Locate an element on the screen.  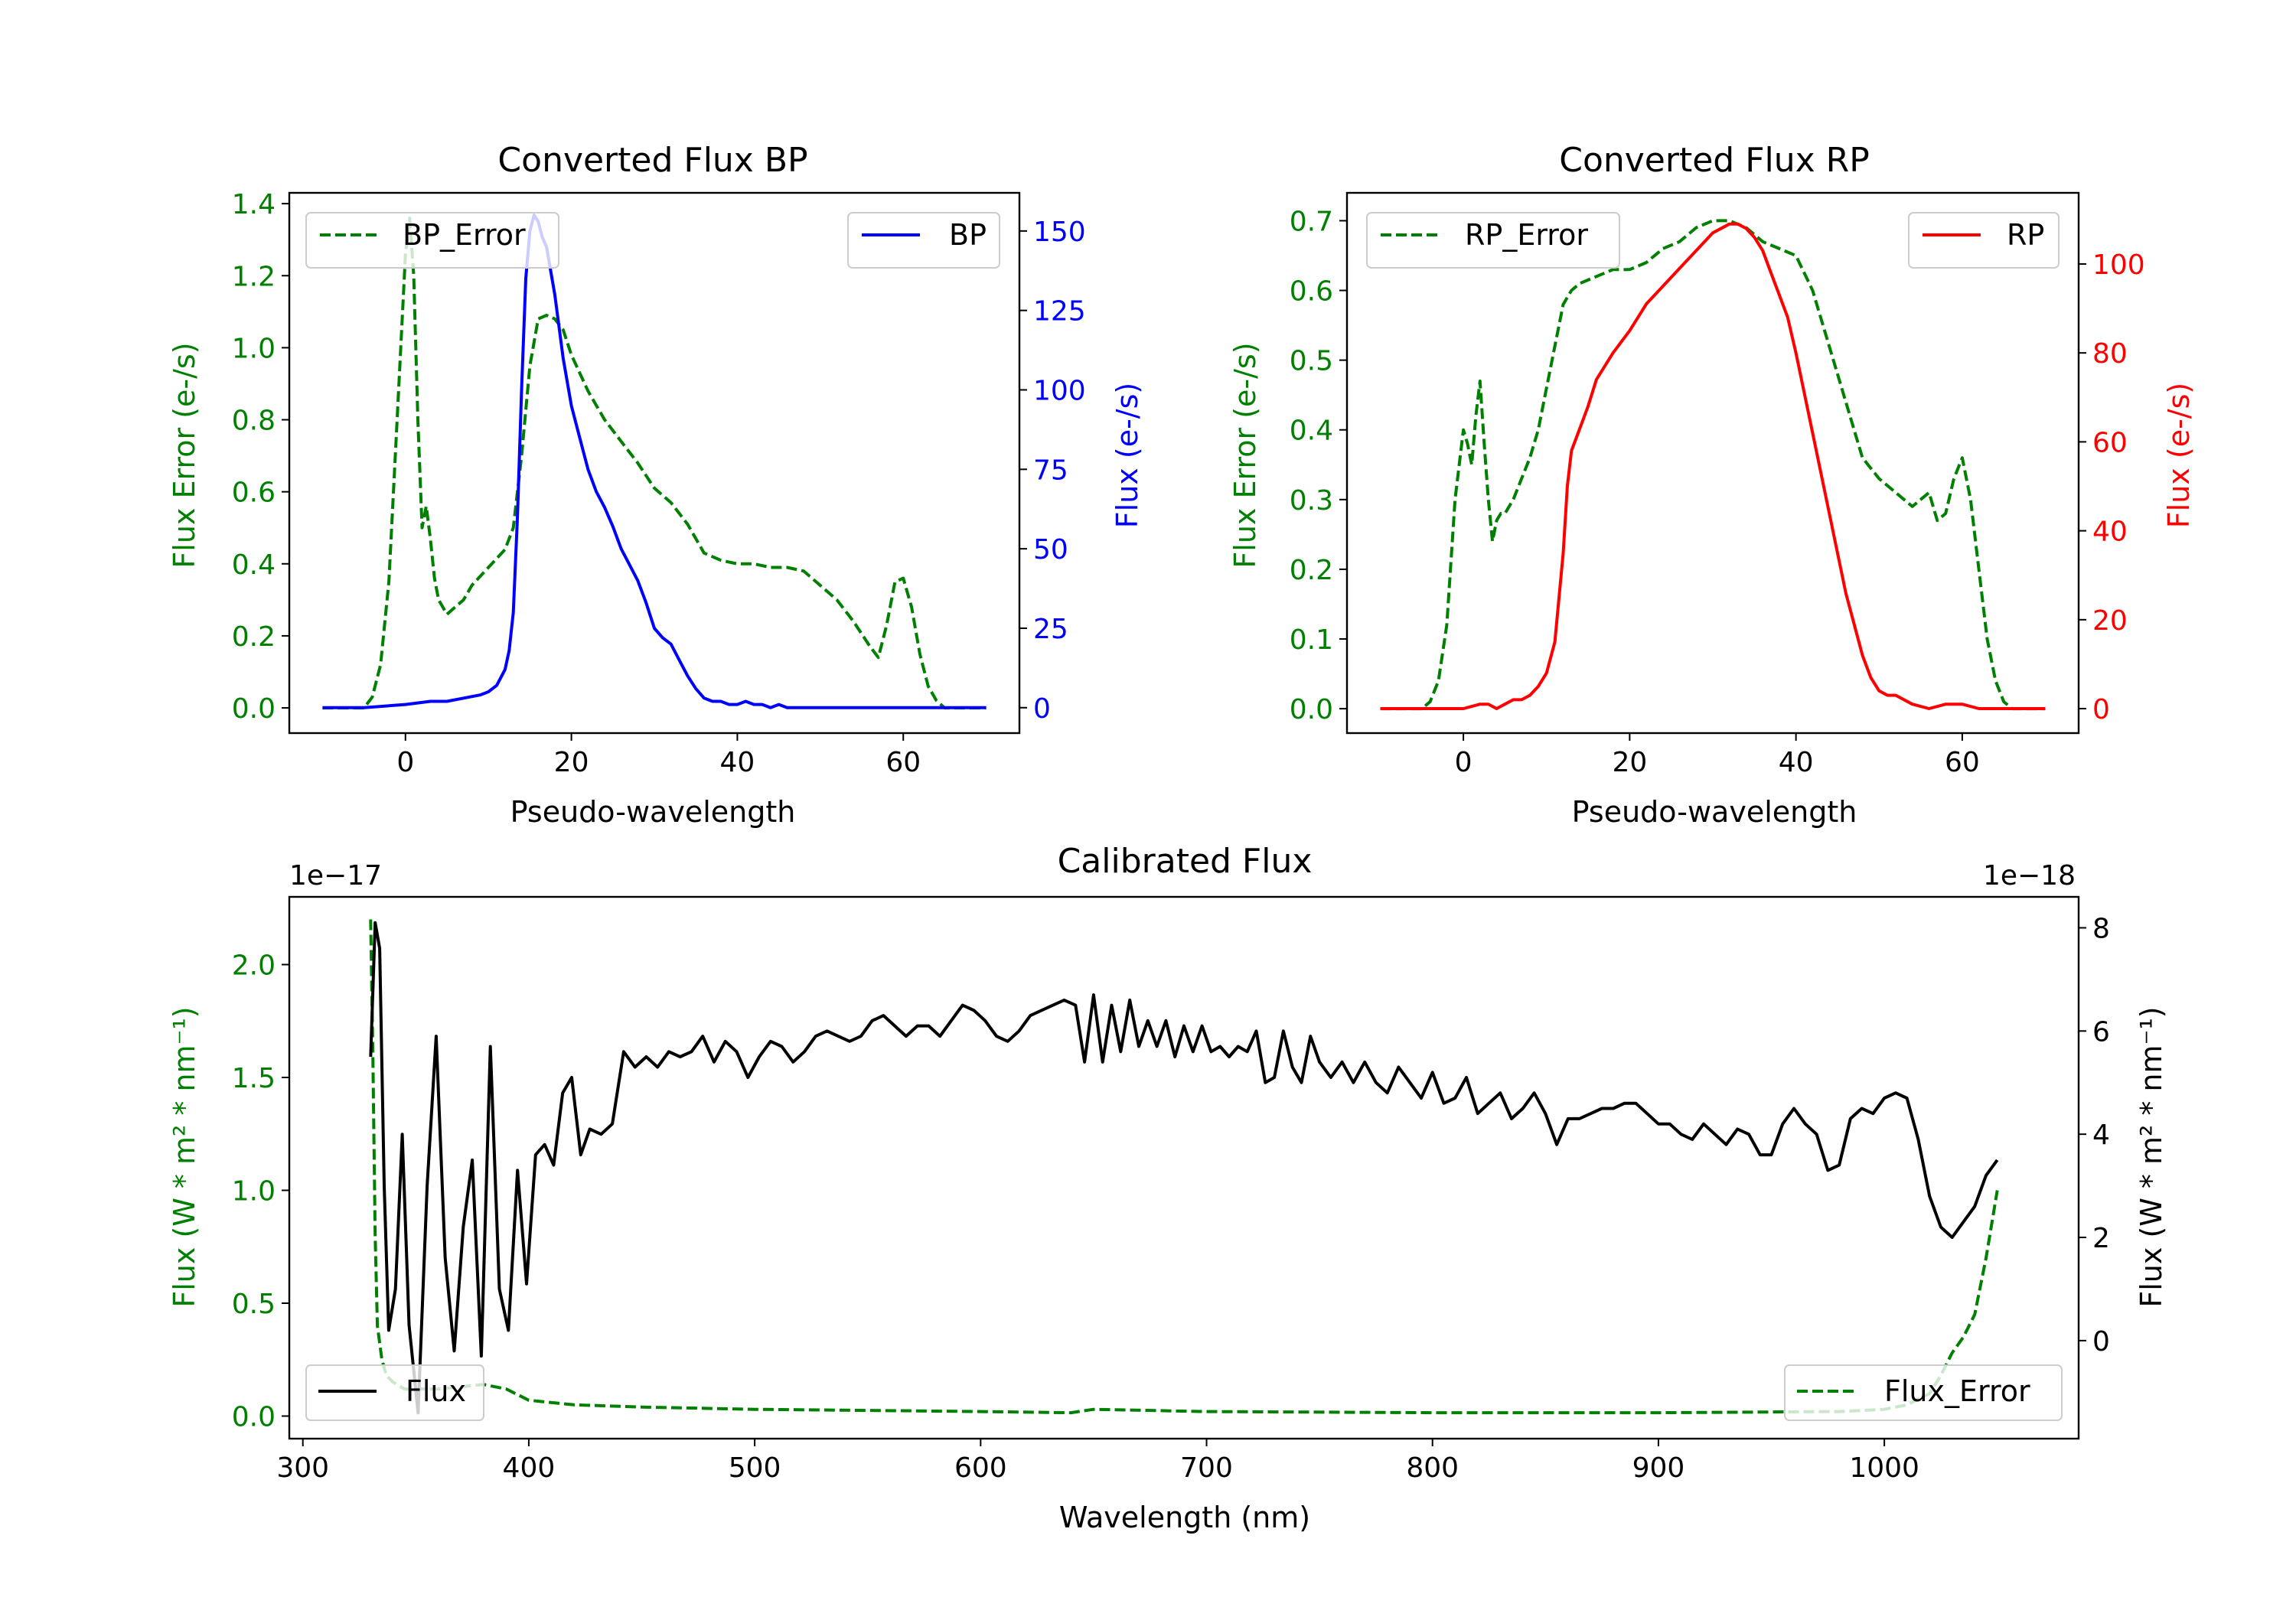
bp-ytick-left-label: 1.2 is located at coordinates (254, 276).